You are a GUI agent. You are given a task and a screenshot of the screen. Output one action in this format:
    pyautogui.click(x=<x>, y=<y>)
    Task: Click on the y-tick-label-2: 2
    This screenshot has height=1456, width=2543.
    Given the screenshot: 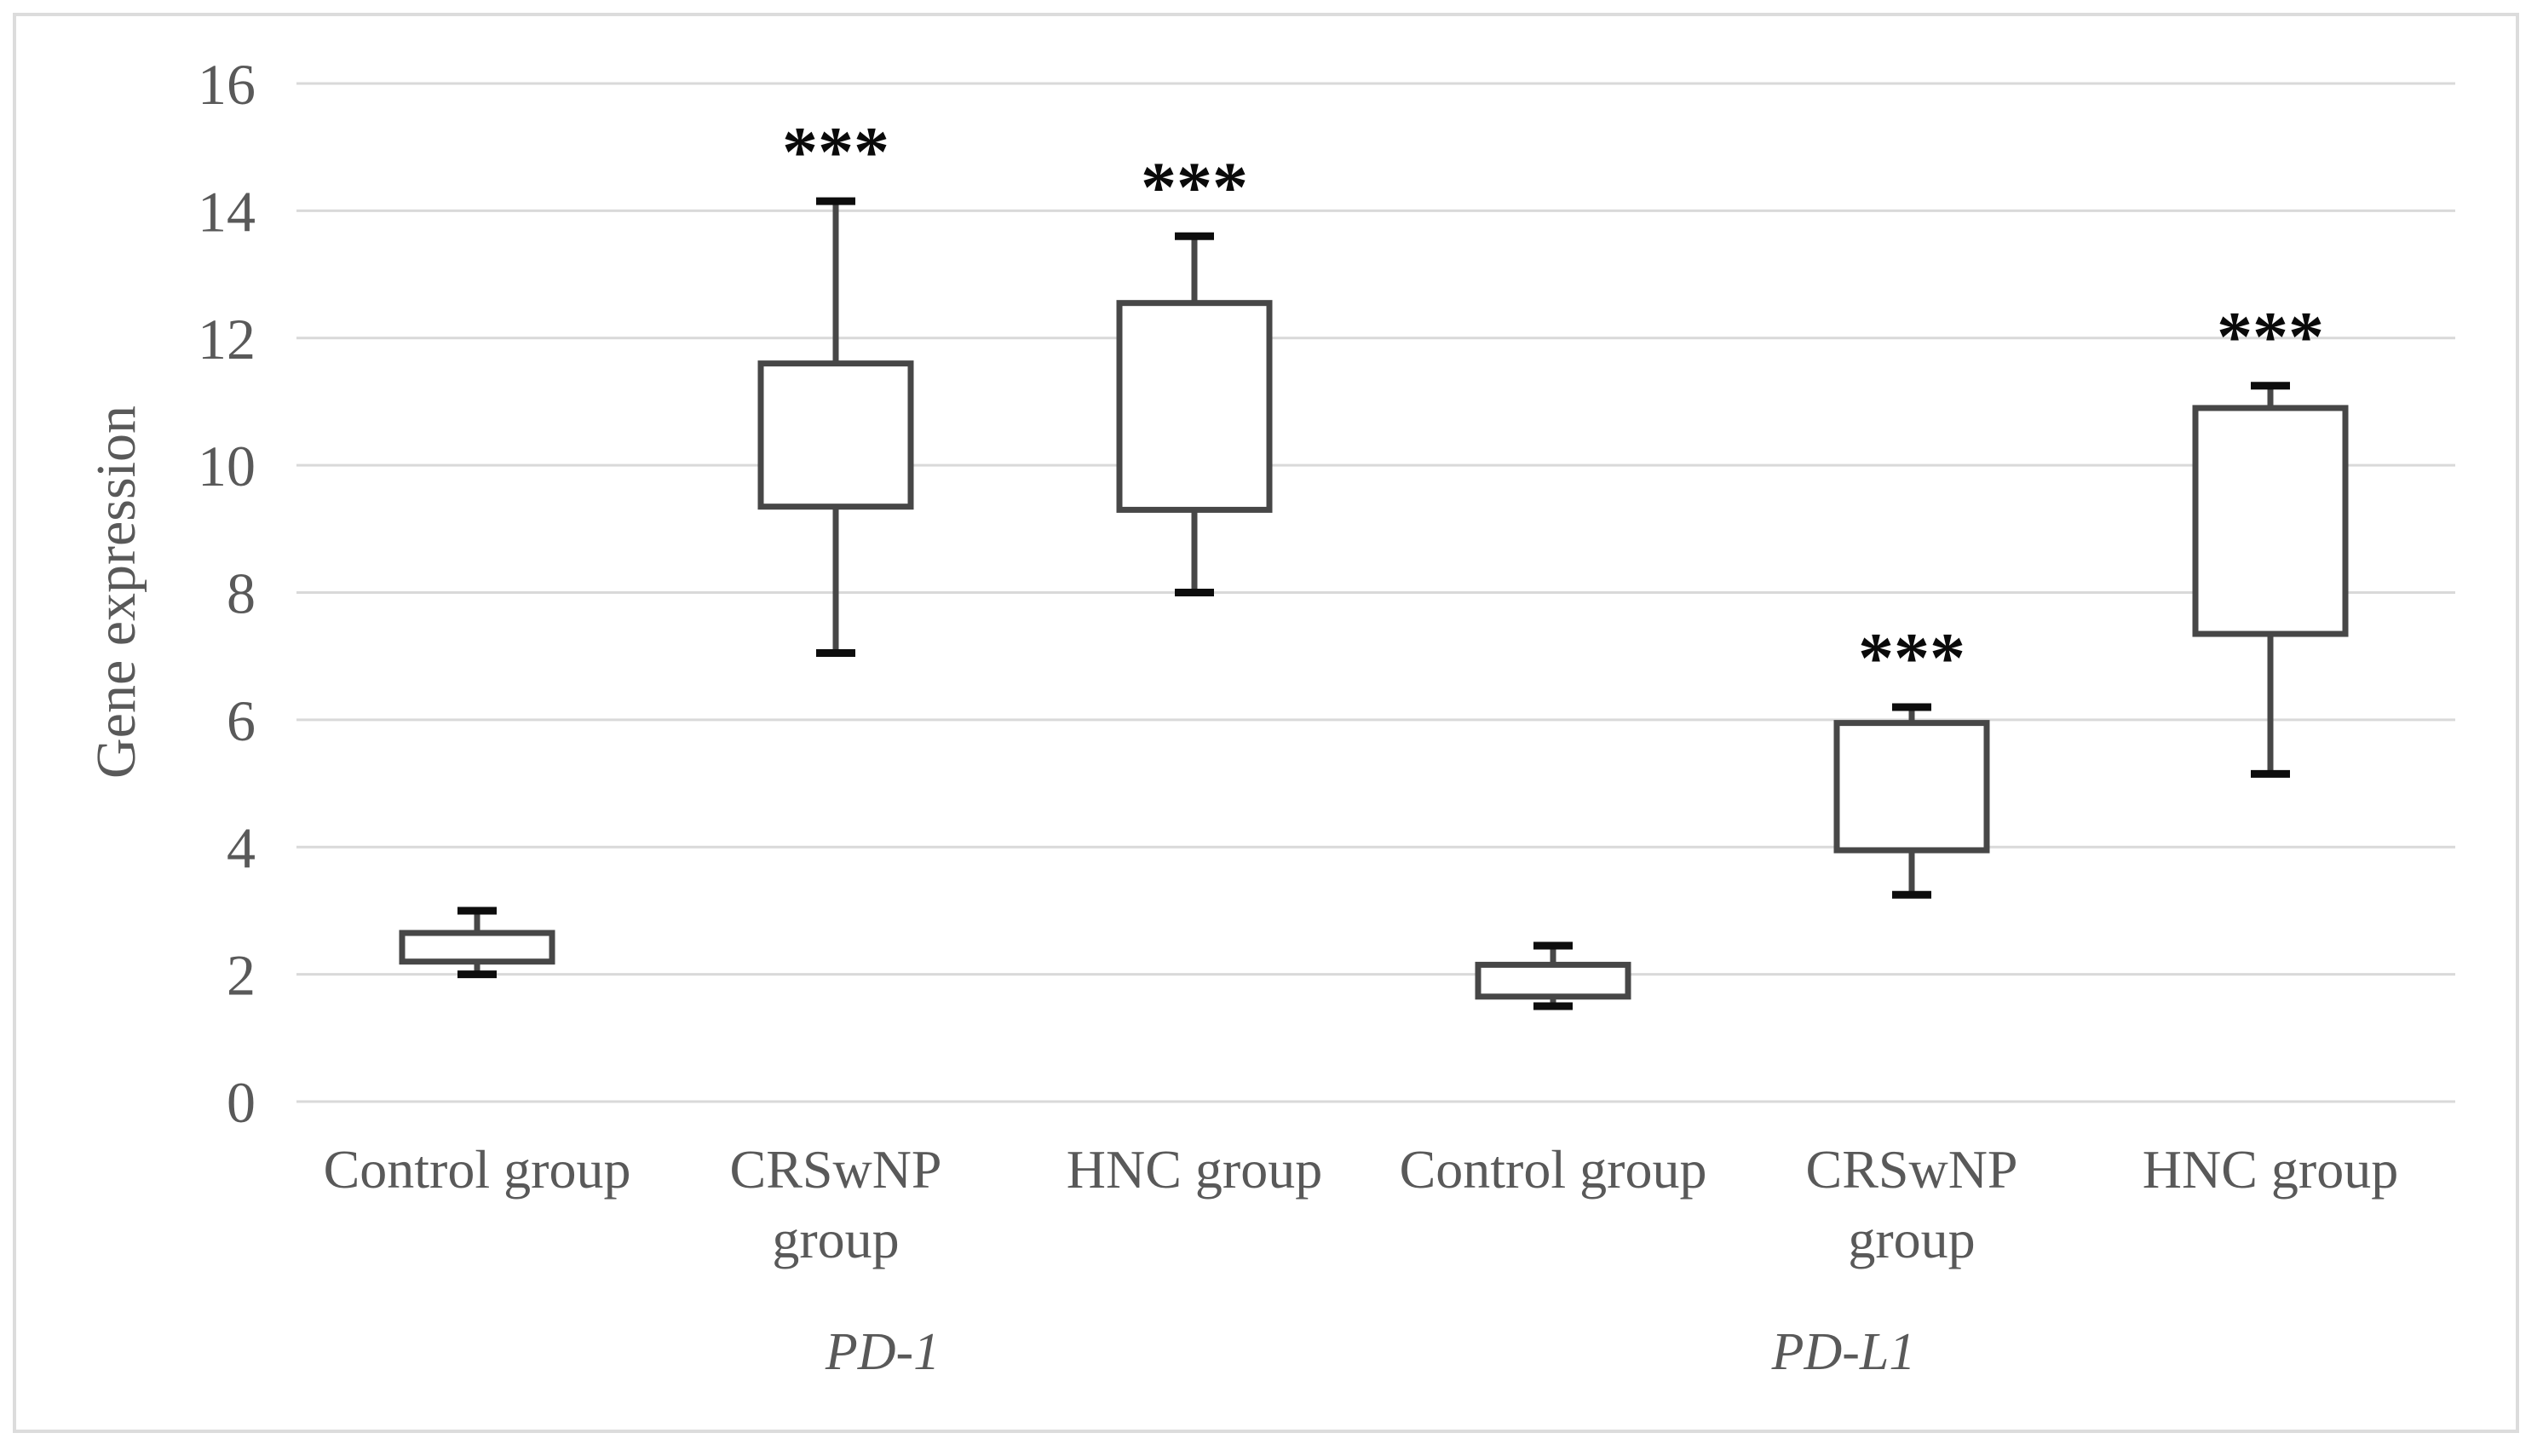 What is the action you would take?
    pyautogui.click(x=241, y=976)
    